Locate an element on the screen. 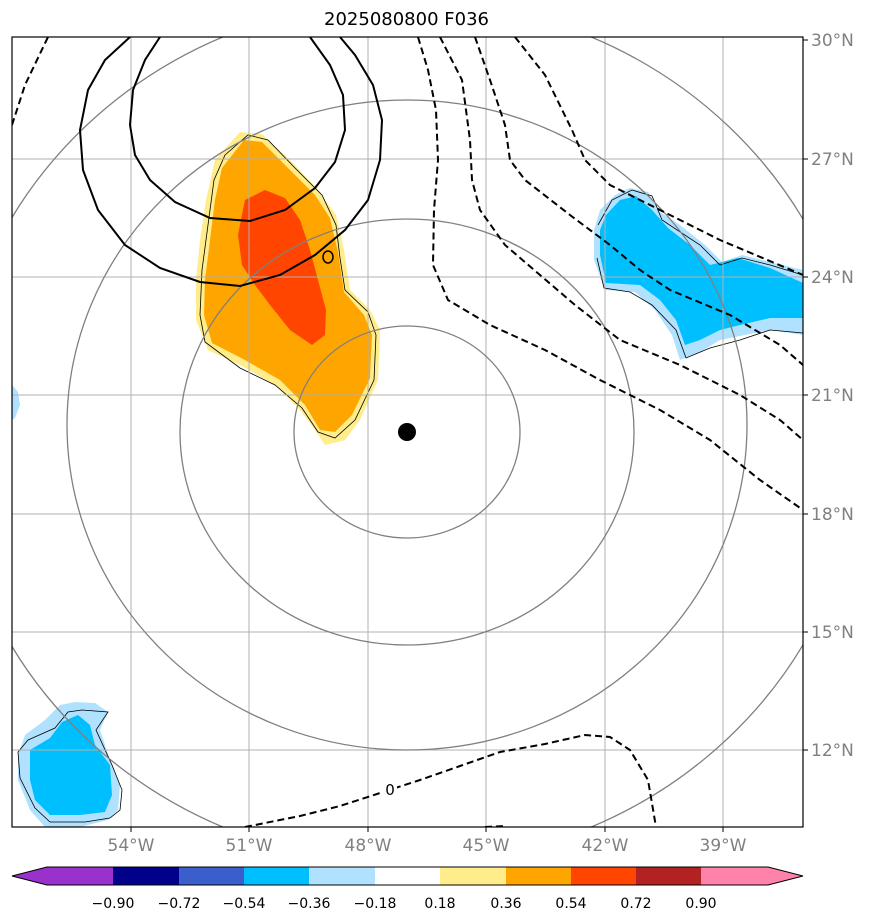 Image resolution: width=873 pixels, height=924 pixels. shade-ne-dark is located at coordinates (701, 270).